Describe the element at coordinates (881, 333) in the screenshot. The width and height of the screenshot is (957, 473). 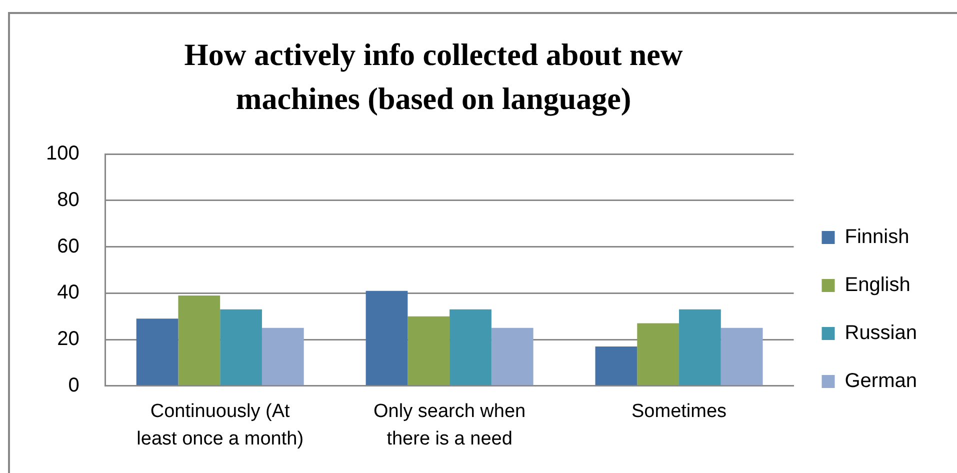
I see `legend-label: Russian` at that location.